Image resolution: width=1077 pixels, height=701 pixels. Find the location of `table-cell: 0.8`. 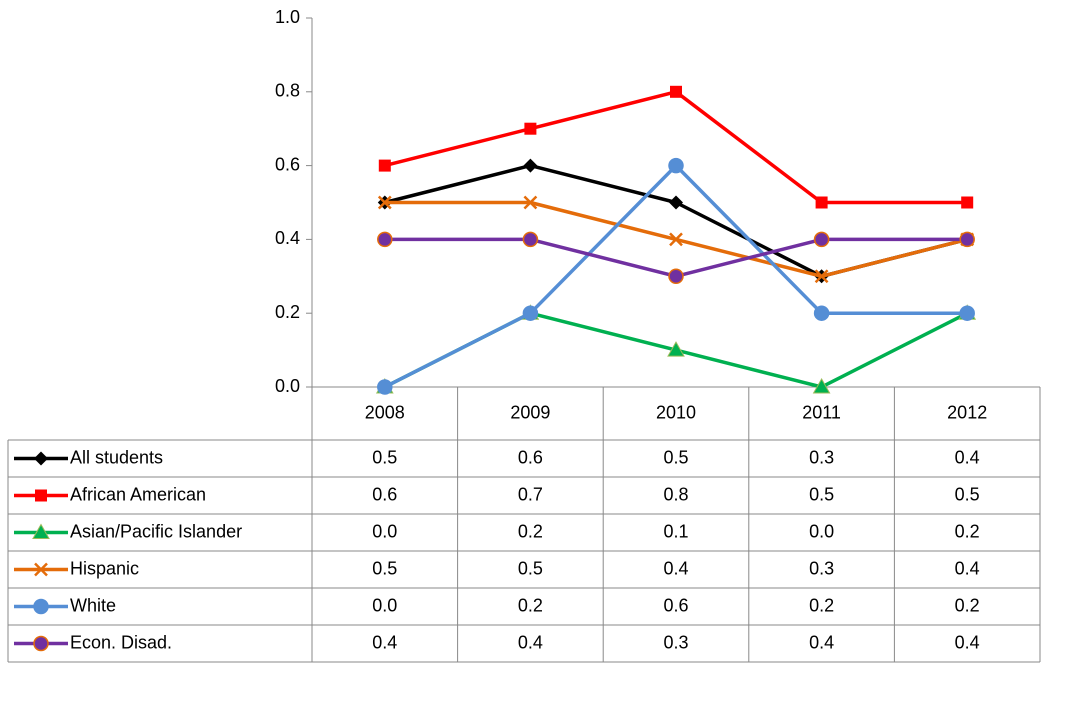

table-cell: 0.8 is located at coordinates (675, 494).